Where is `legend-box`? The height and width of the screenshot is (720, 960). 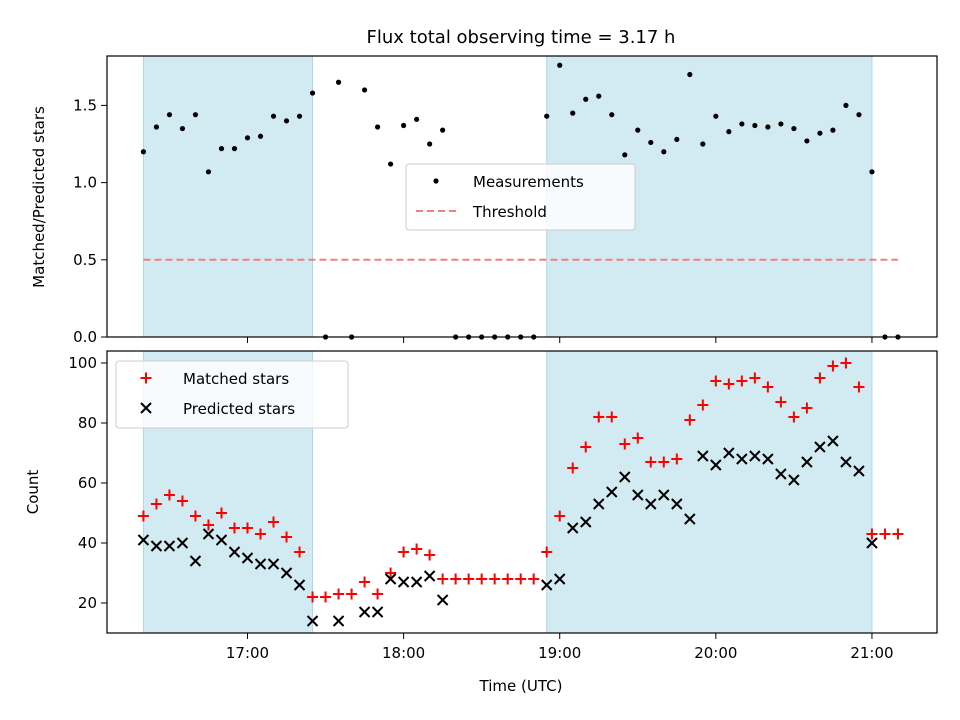 legend-box is located at coordinates (232, 394).